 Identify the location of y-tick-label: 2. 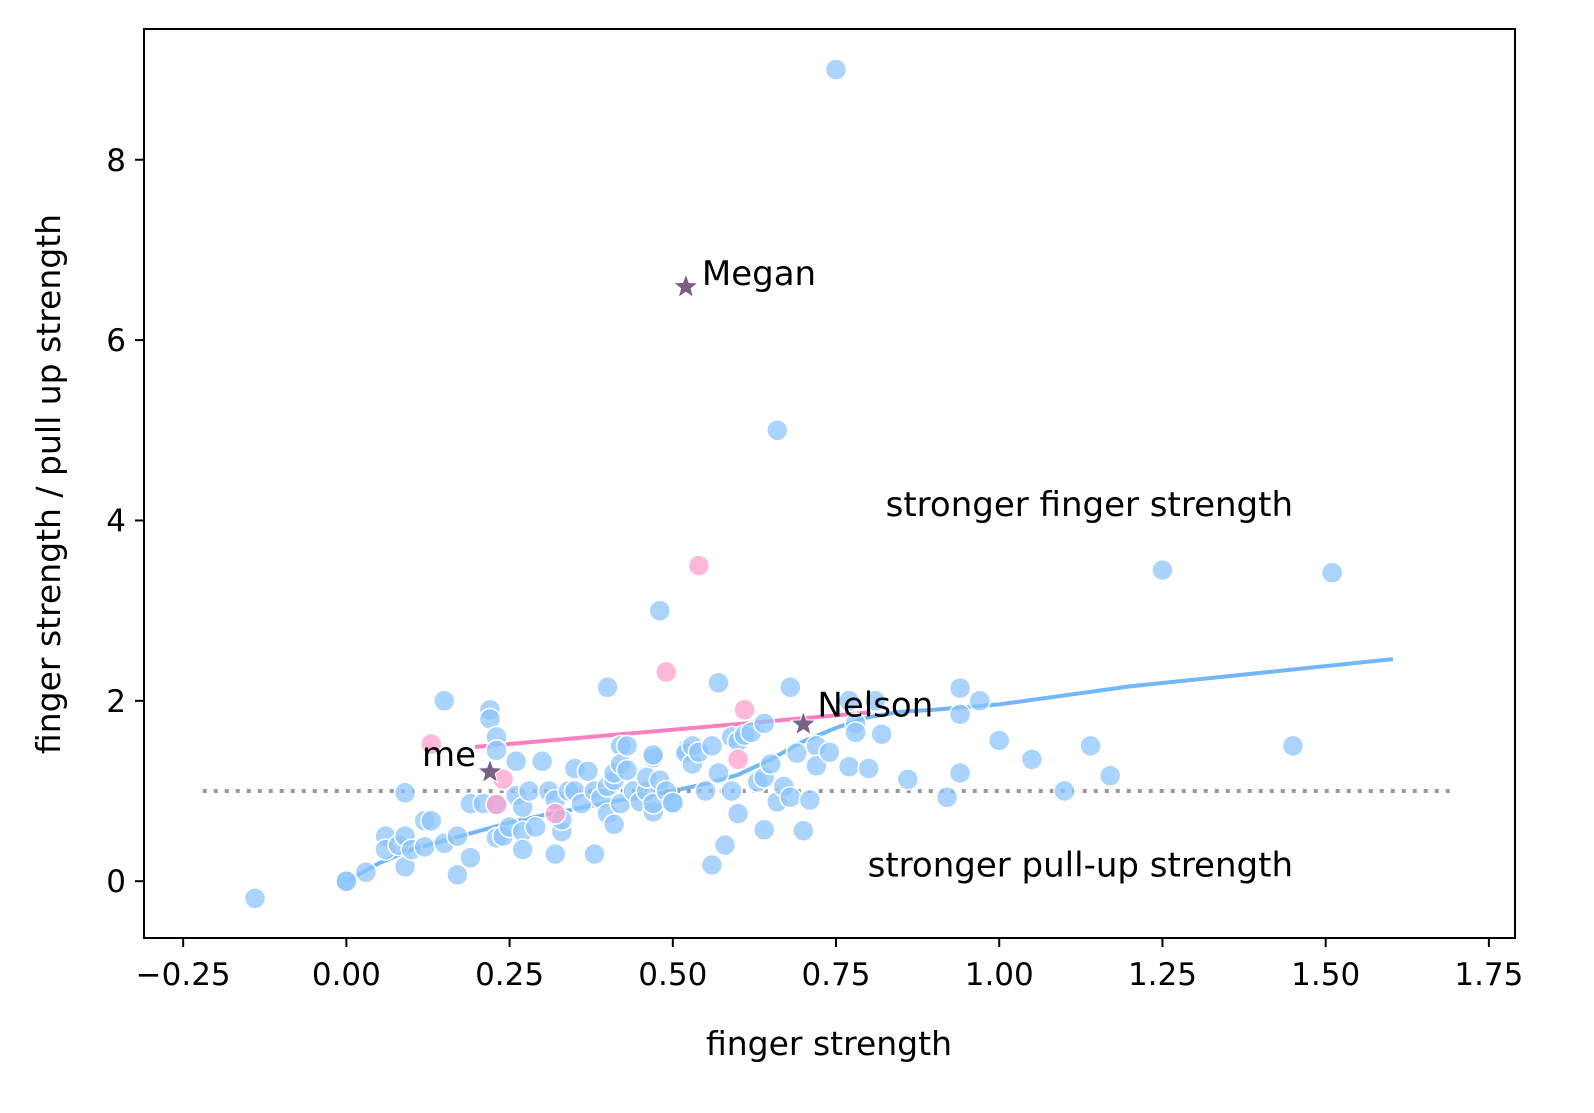
(116, 702).